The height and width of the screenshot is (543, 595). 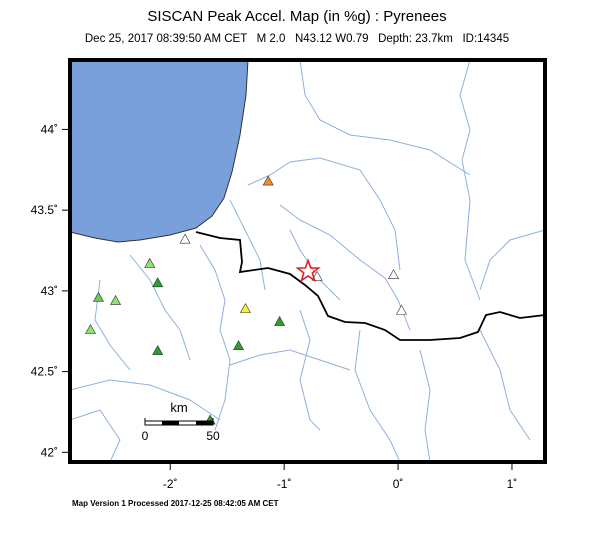 What do you see at coordinates (49, 452) in the screenshot?
I see `y-tick-label: 42˚` at bounding box center [49, 452].